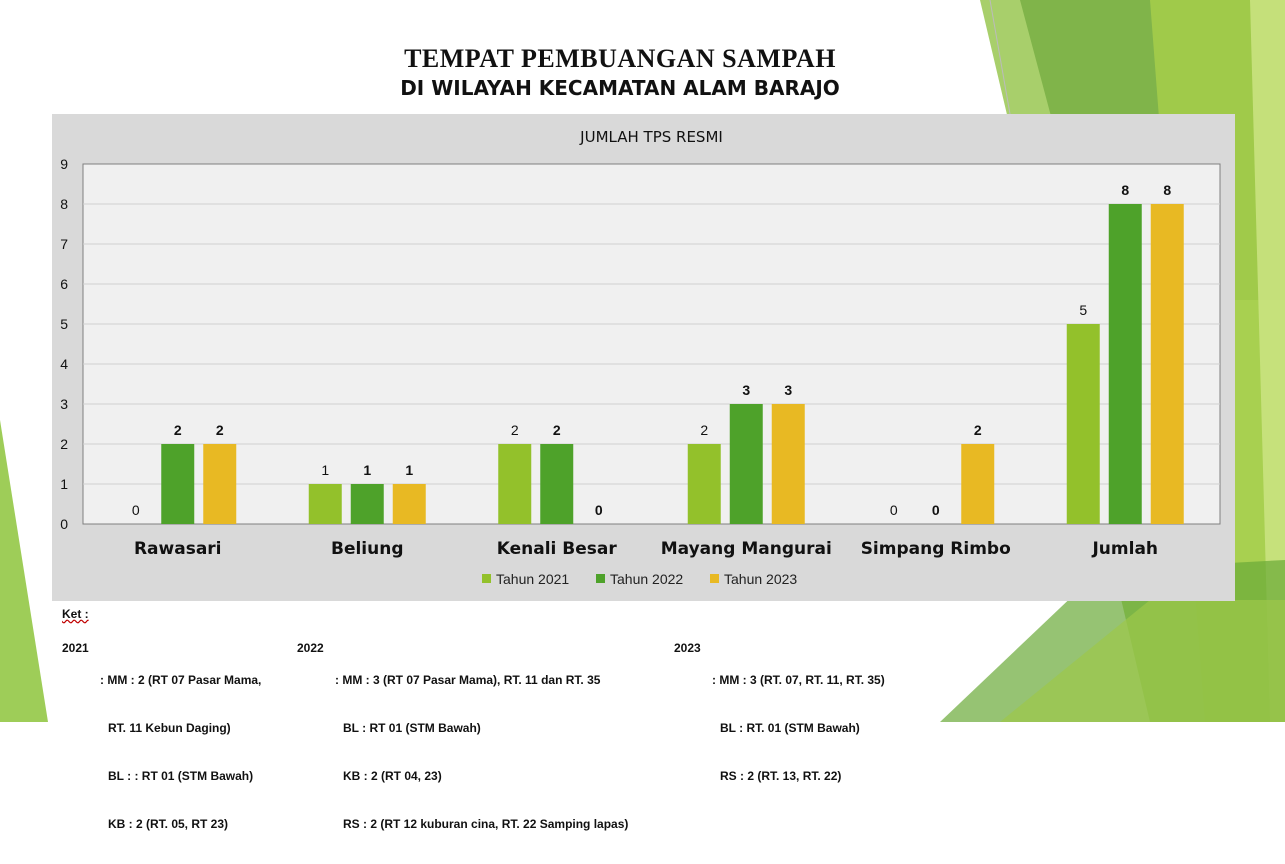 The image size is (1285, 864). Describe the element at coordinates (392, 776) in the screenshot. I see `note-line: KB : 2 (RT 04, 23)` at that location.